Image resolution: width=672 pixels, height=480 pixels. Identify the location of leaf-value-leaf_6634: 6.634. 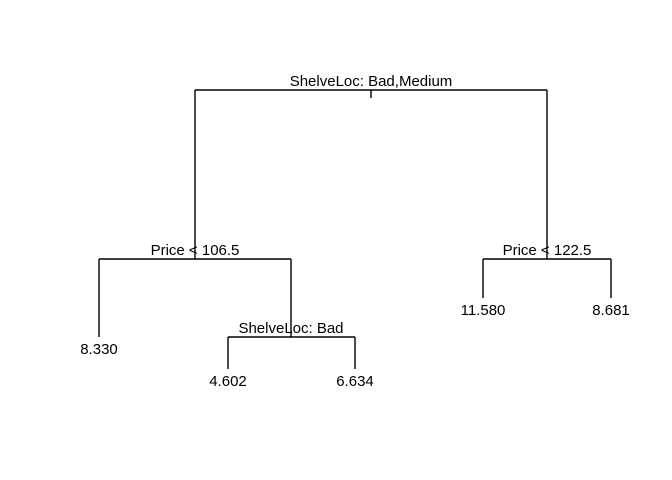
(355, 381).